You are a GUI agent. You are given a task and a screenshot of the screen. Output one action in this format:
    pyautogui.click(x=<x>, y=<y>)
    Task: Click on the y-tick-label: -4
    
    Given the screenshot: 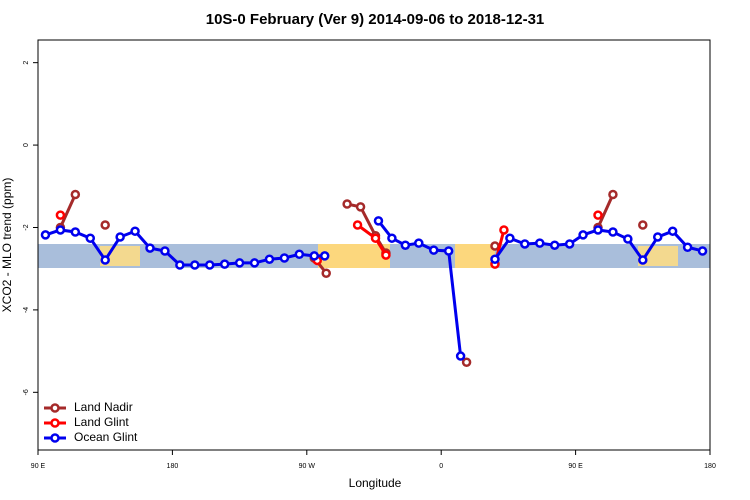 What is the action you would take?
    pyautogui.click(x=26, y=310)
    